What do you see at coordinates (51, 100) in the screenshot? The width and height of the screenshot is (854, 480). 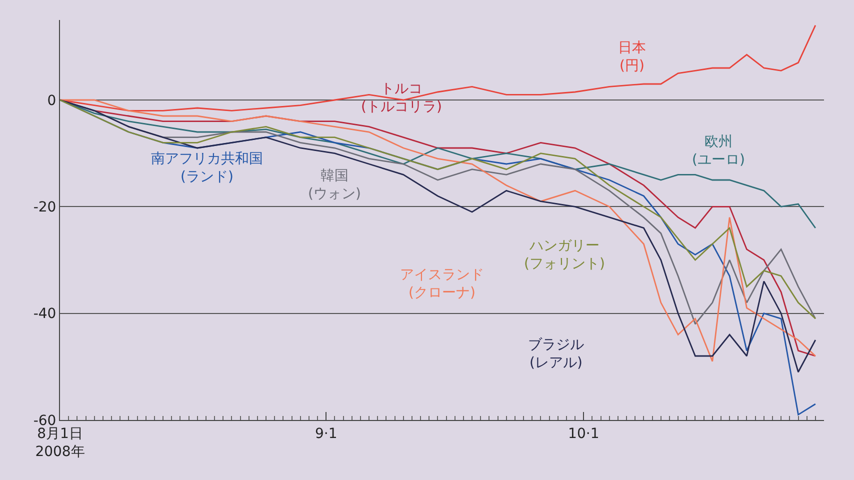 I see `y-tick-label: 0` at bounding box center [51, 100].